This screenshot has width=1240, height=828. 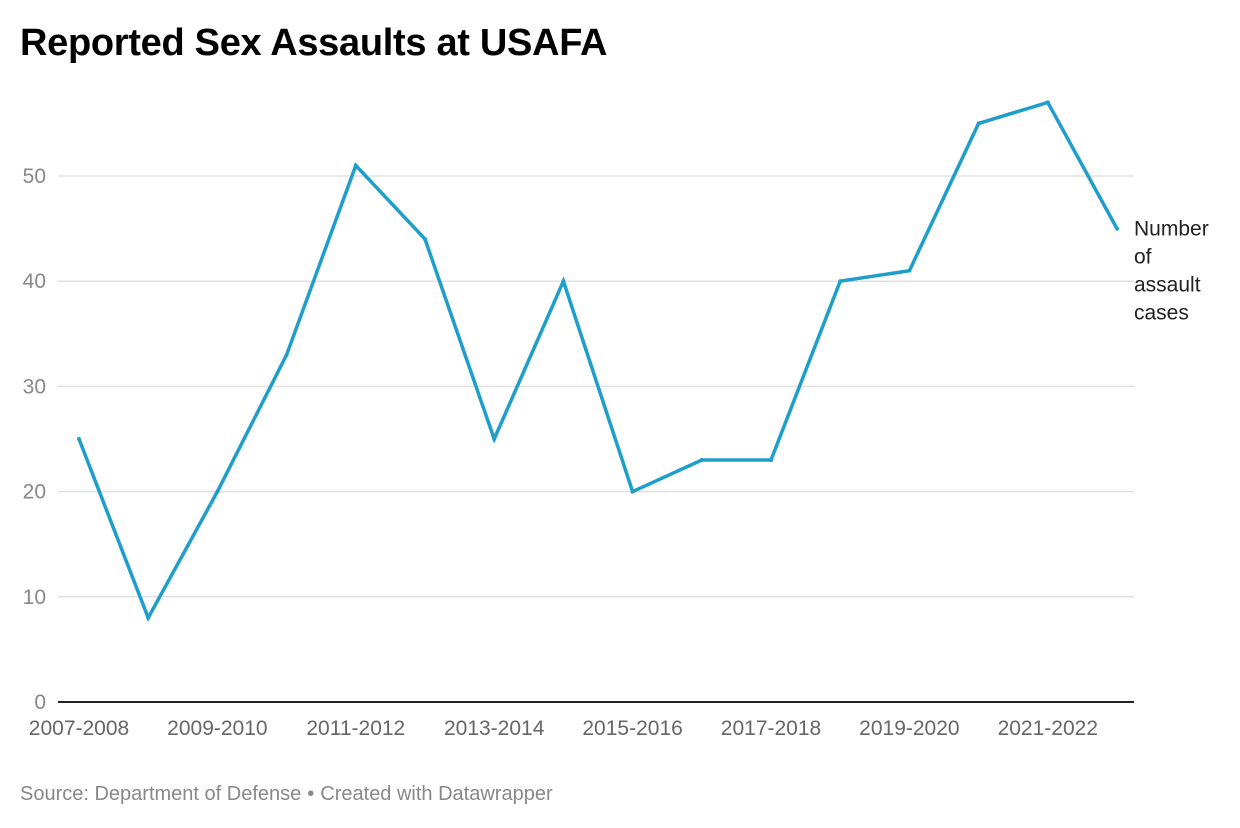 I want to click on y-tick-label: 0, so click(x=40, y=702).